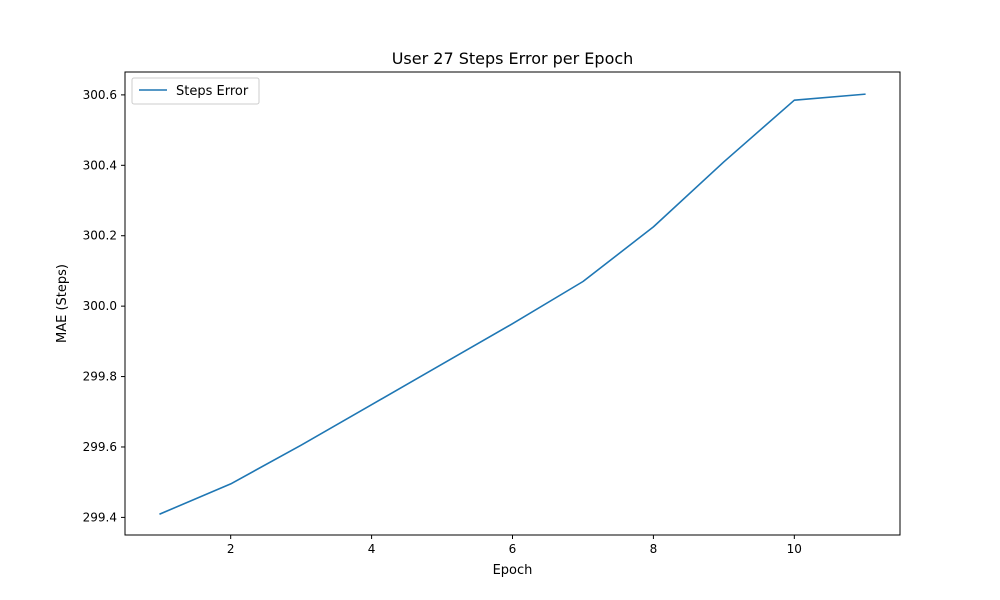 This screenshot has height=600, width=1000. Describe the element at coordinates (513, 570) in the screenshot. I see `x-axis-title: Epoch` at that location.